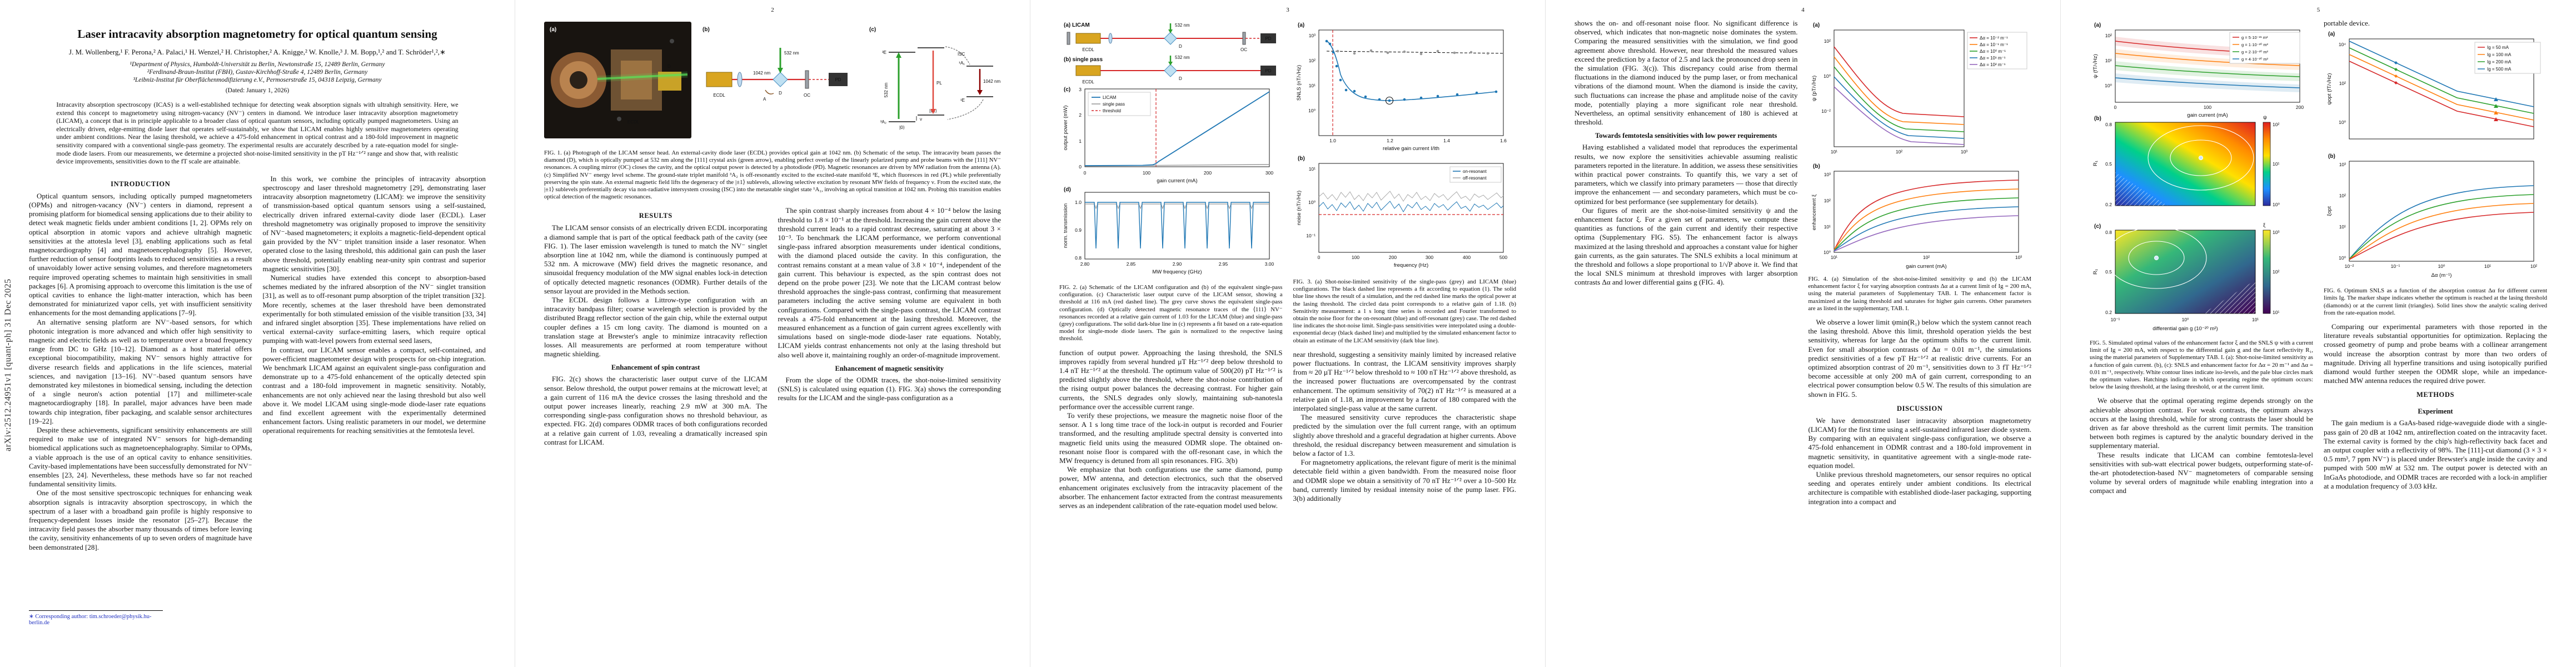 The width and height of the screenshot is (2576, 667). What do you see at coordinates (807, 95) in the screenshot?
I see `svg-text: OC` at bounding box center [807, 95].